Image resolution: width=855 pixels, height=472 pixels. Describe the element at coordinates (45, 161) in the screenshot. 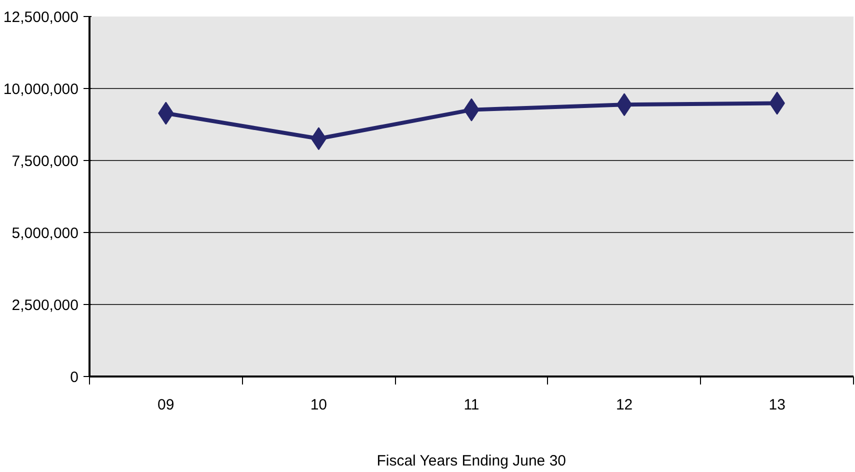

I see `y-tick-label: 7,500,000` at that location.